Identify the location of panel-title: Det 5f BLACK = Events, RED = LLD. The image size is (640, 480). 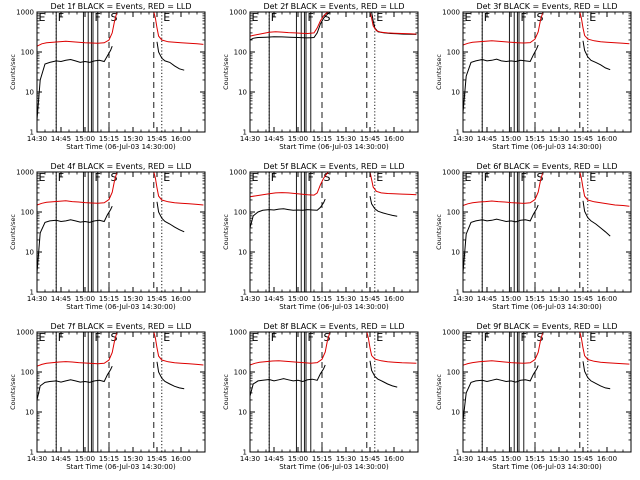
(333, 166).